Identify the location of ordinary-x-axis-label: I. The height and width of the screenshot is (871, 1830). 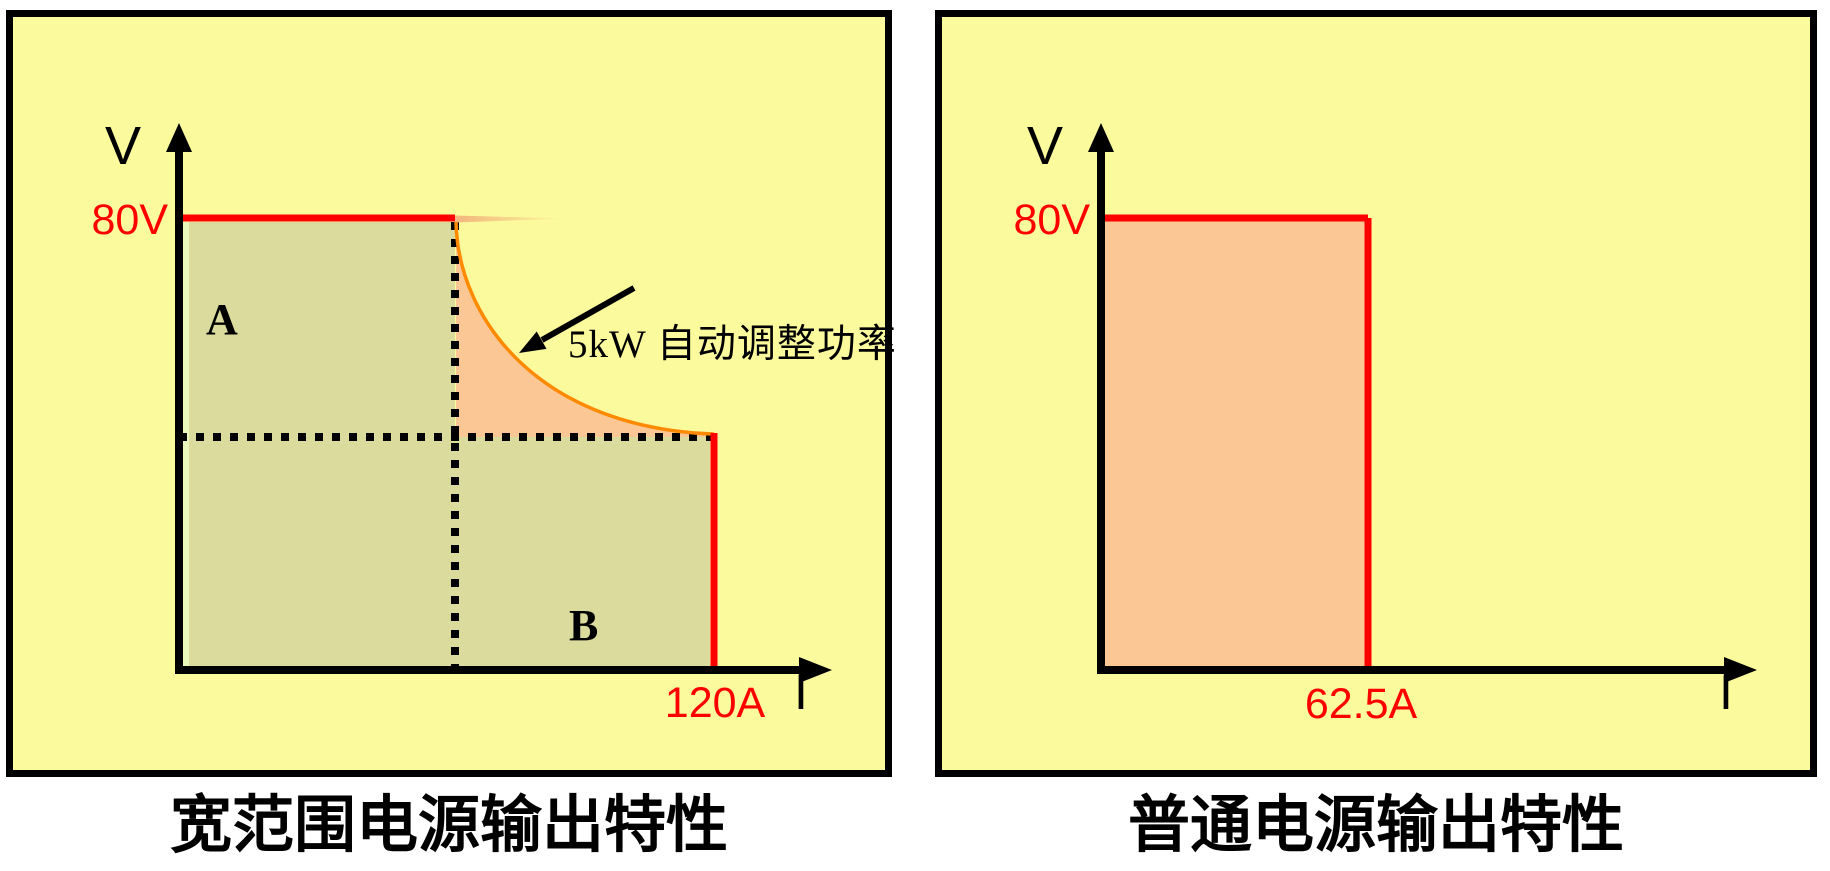
(1726, 692).